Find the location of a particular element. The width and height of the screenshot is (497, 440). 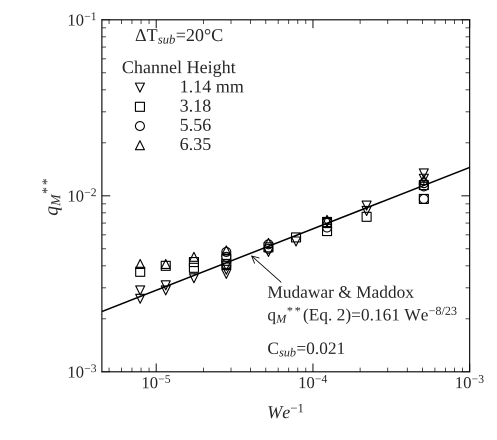

annotation: Mudawar & Maddox is located at coordinates (341, 292).